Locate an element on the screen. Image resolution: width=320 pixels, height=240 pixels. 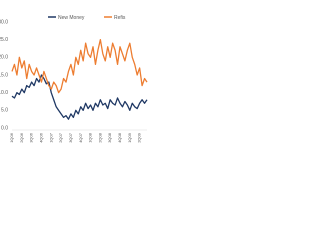
y-tick-label: 30.0 is located at coordinates (4, 22).